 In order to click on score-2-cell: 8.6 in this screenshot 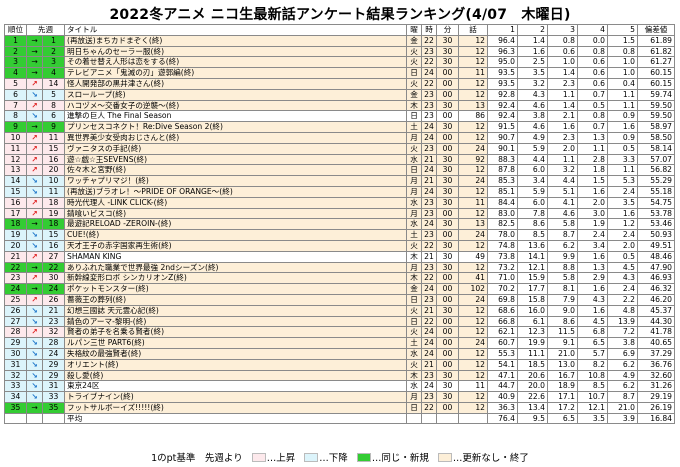, I will do `click(532, 224)`.